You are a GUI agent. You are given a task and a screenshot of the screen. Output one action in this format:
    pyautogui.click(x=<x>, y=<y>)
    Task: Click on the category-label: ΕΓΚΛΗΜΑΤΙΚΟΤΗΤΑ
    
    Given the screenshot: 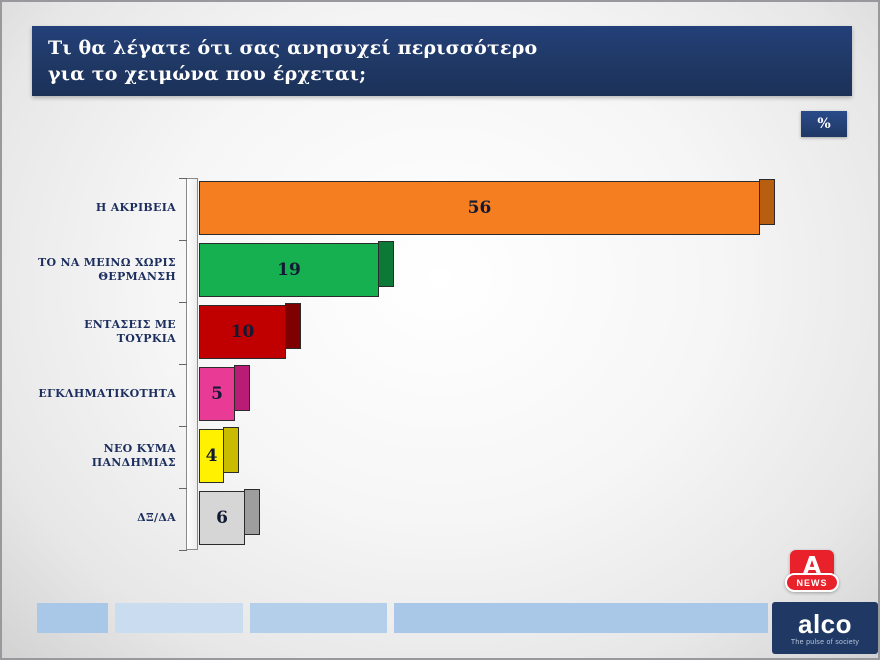 What is the action you would take?
    pyautogui.click(x=107, y=393)
    